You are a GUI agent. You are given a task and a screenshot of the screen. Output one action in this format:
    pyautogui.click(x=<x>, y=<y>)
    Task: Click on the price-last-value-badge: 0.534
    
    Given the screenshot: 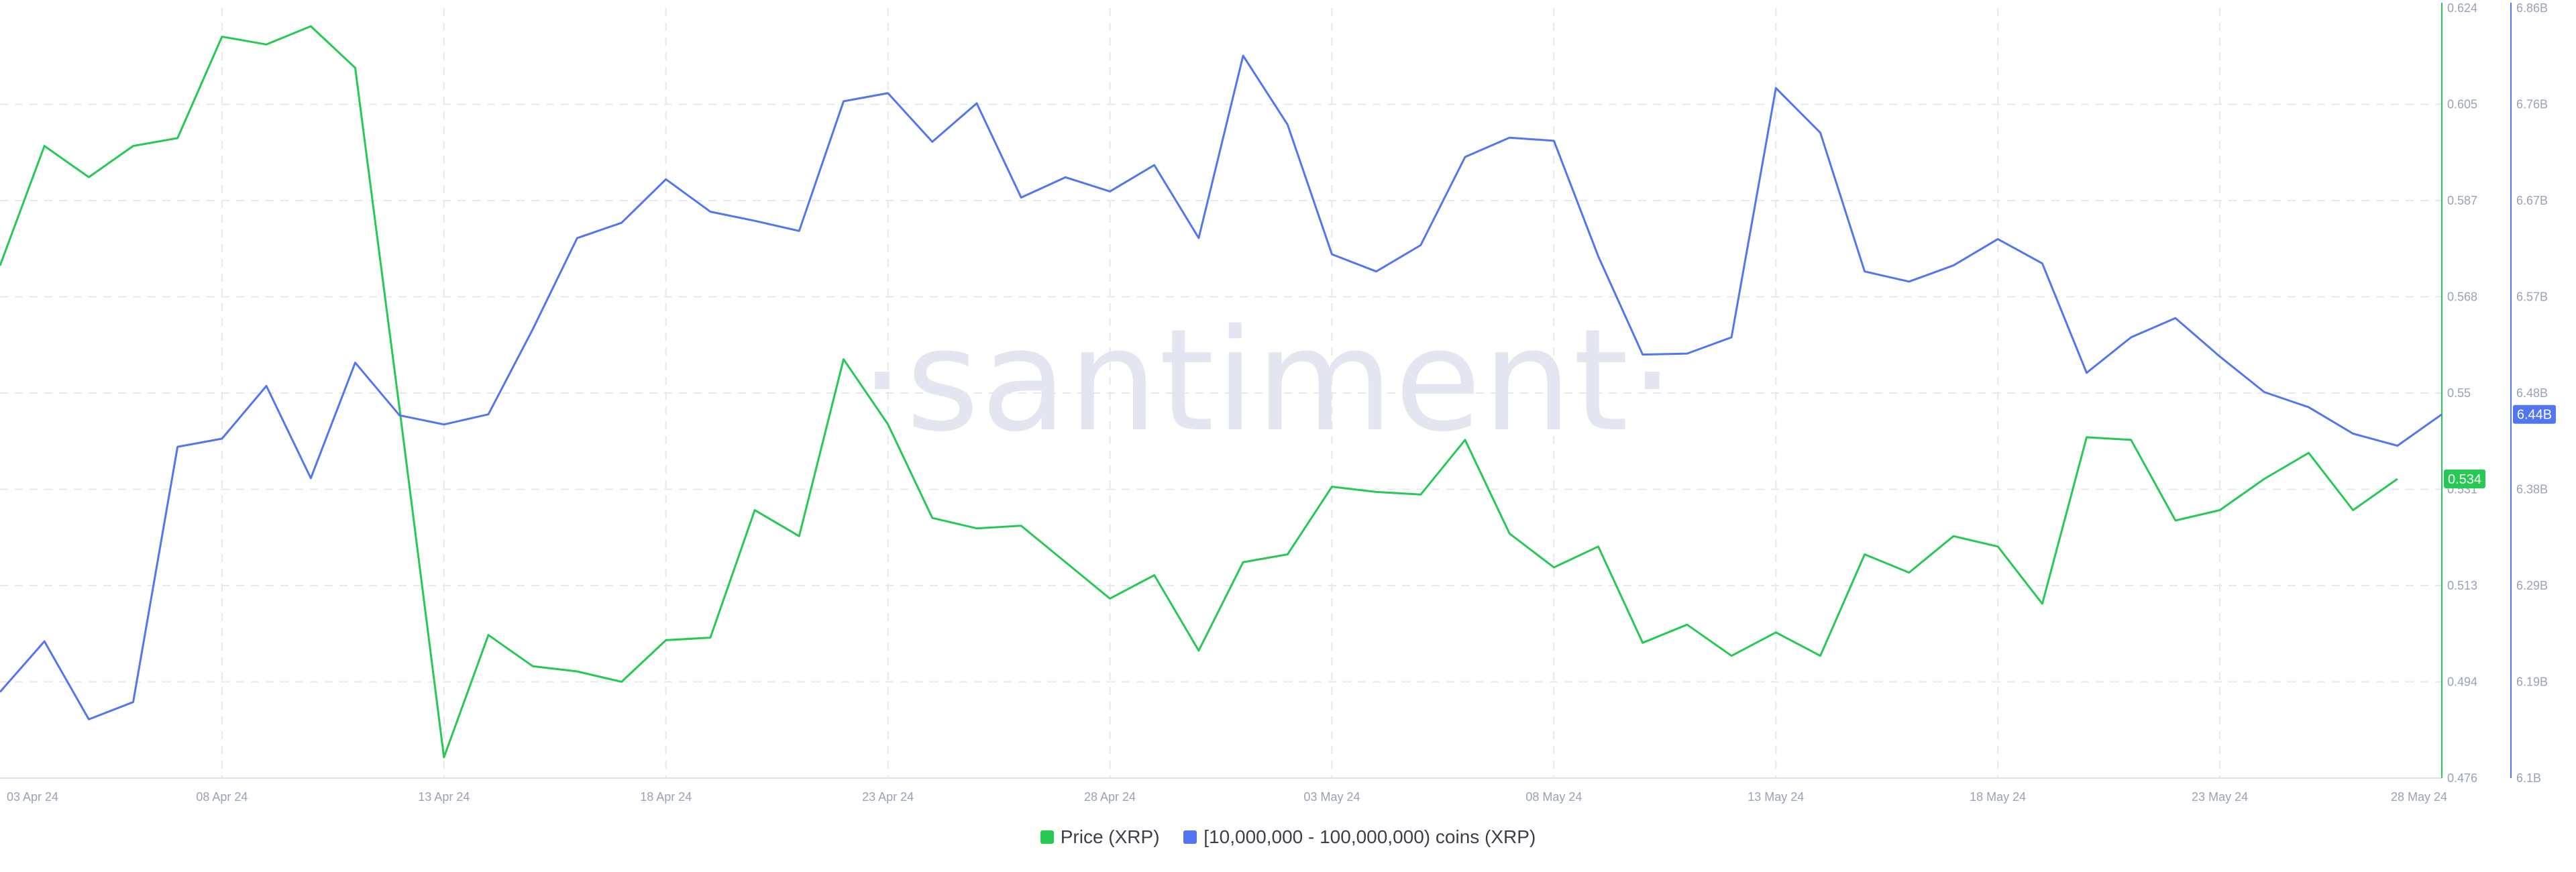 What is the action you would take?
    pyautogui.click(x=2464, y=478)
    